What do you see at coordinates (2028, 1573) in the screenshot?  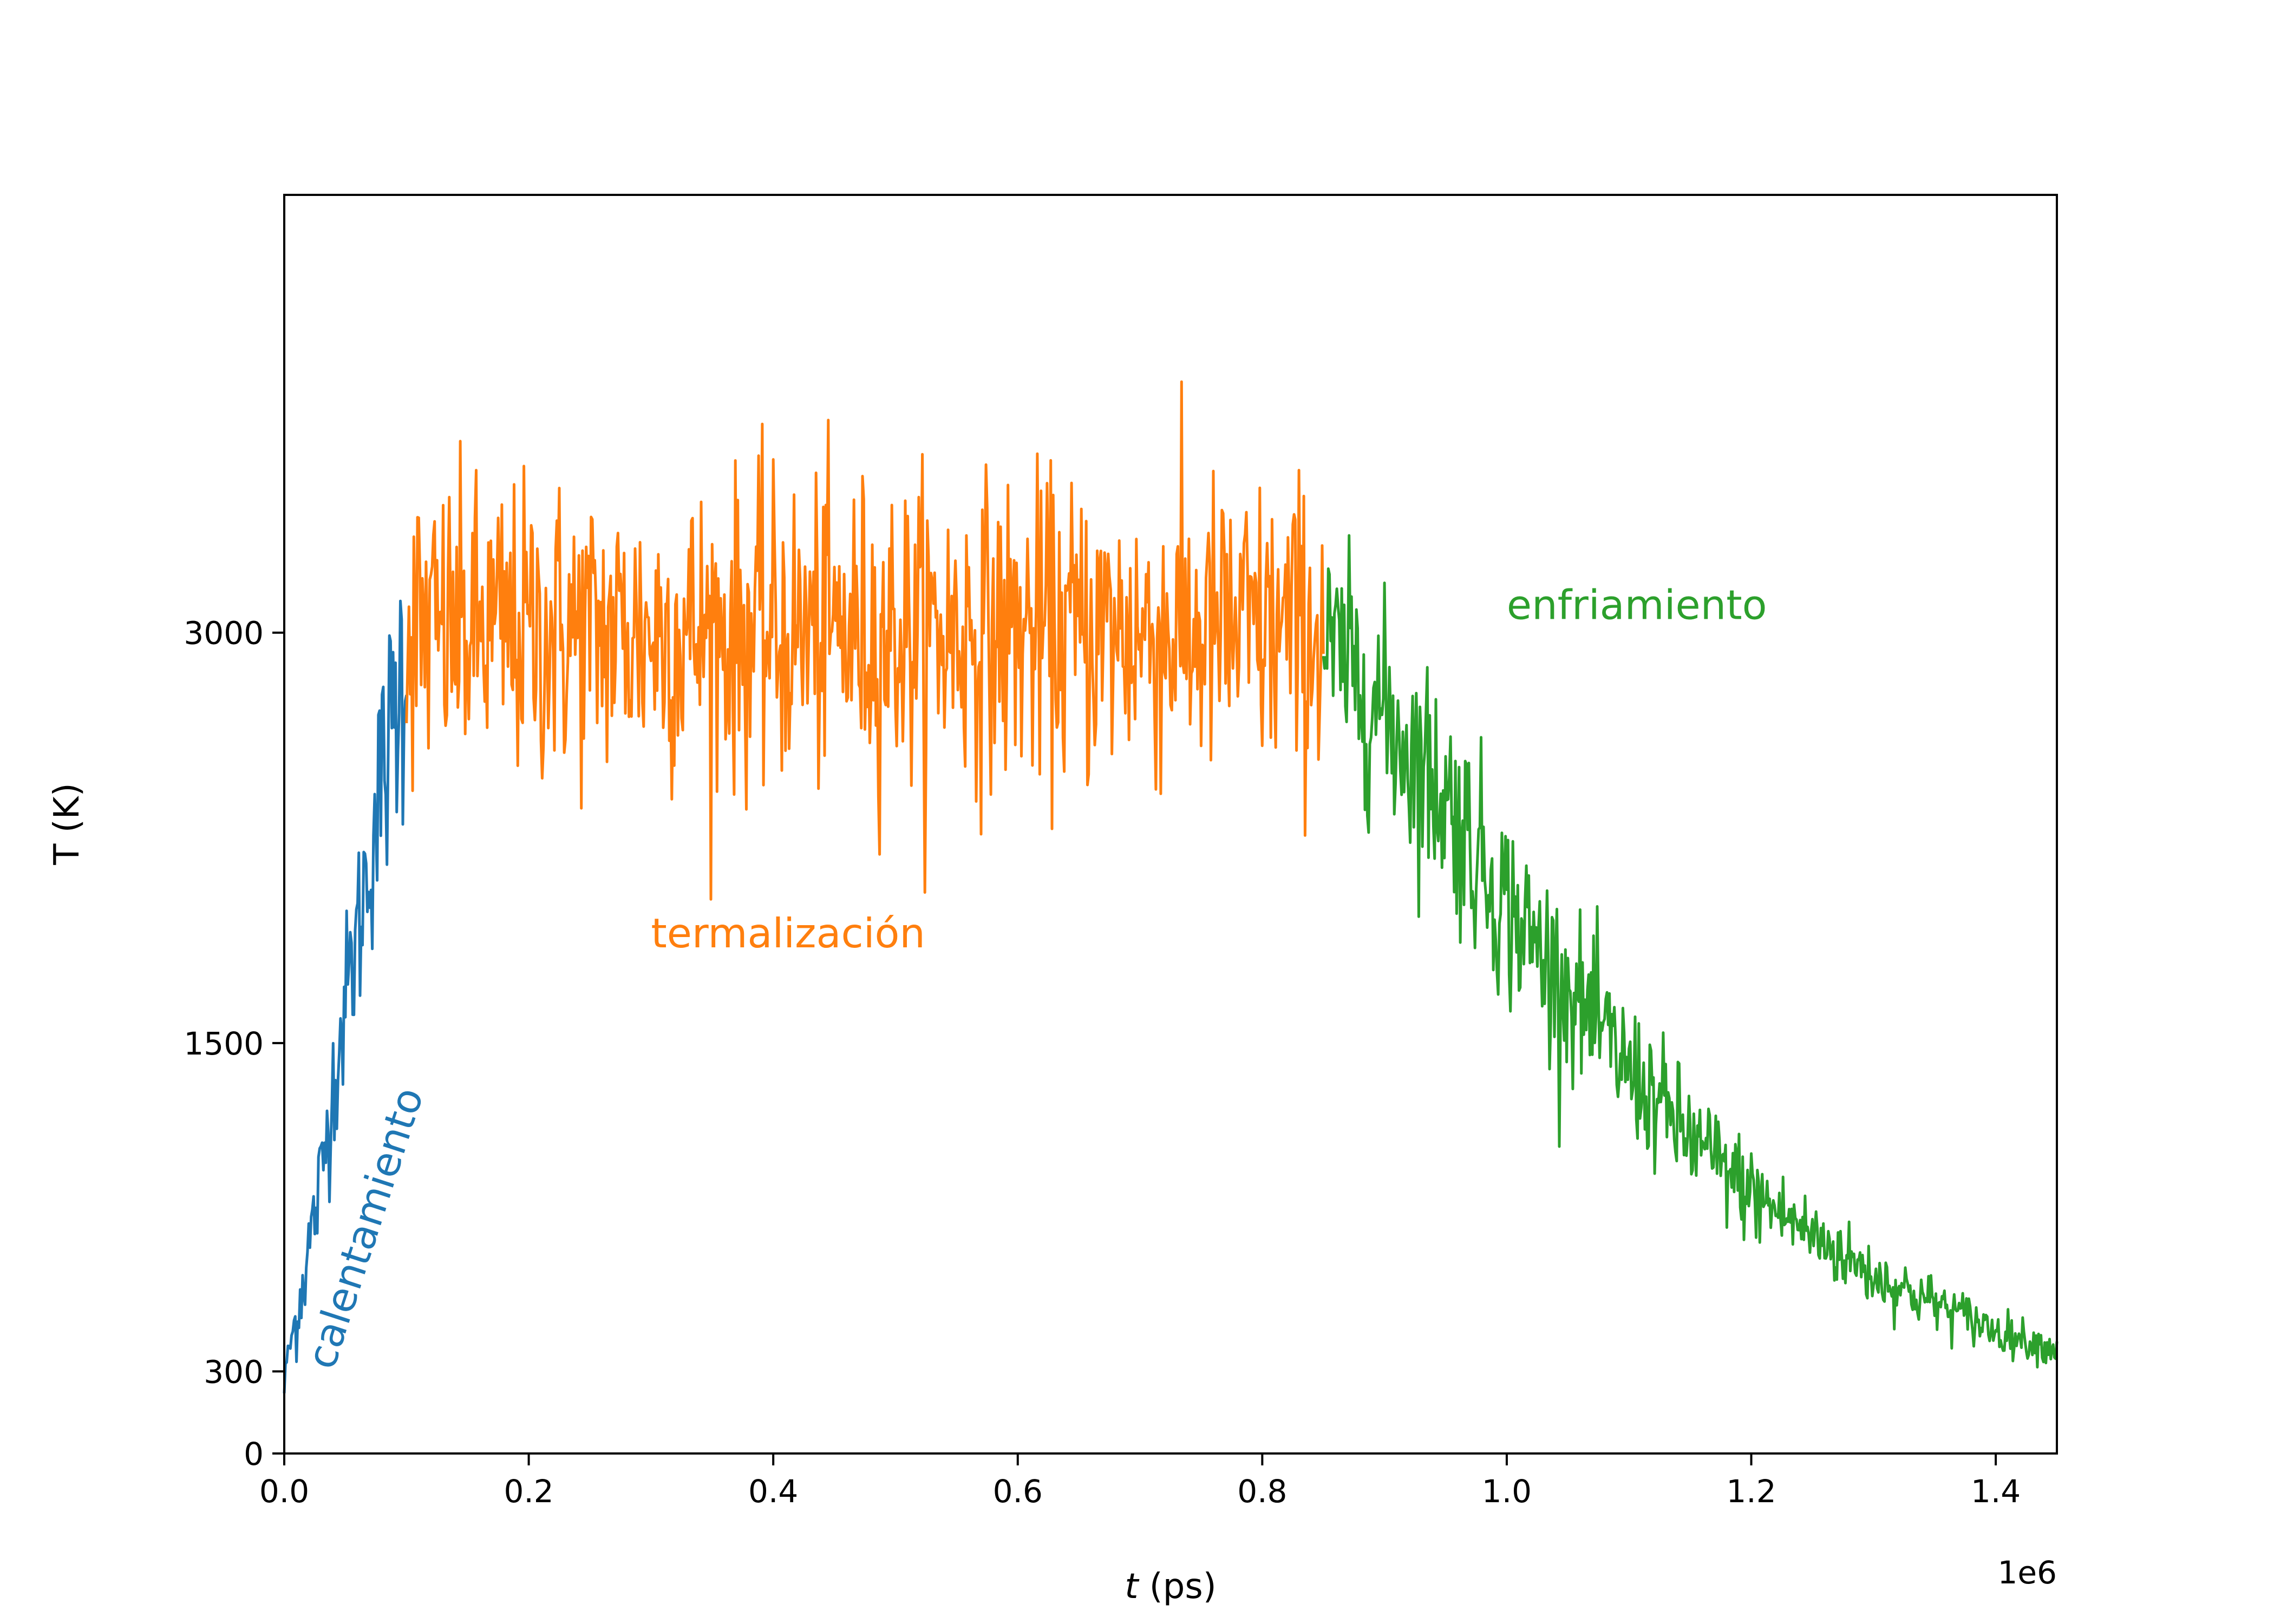 I see `x-axis-offset: 1e6` at bounding box center [2028, 1573].